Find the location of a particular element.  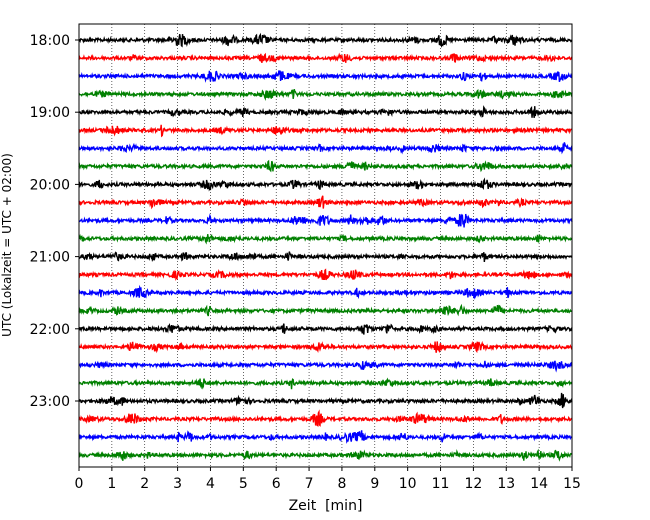

trace-22:30 is located at coordinates (325, 366).